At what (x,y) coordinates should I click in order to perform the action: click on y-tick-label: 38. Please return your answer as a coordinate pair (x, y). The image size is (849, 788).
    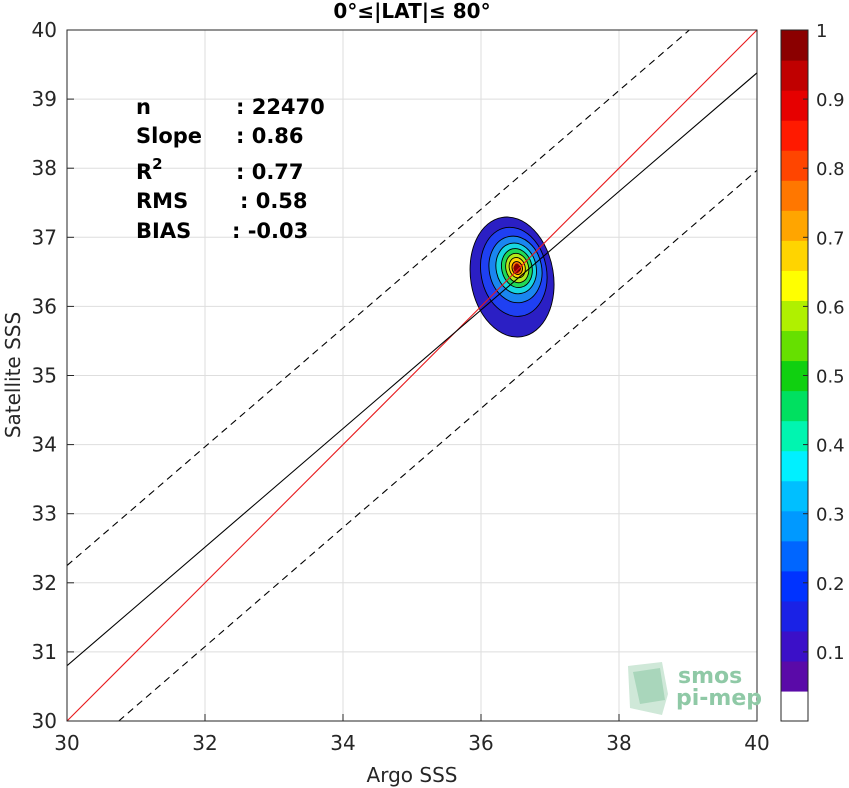
    Looking at the image, I should click on (44, 168).